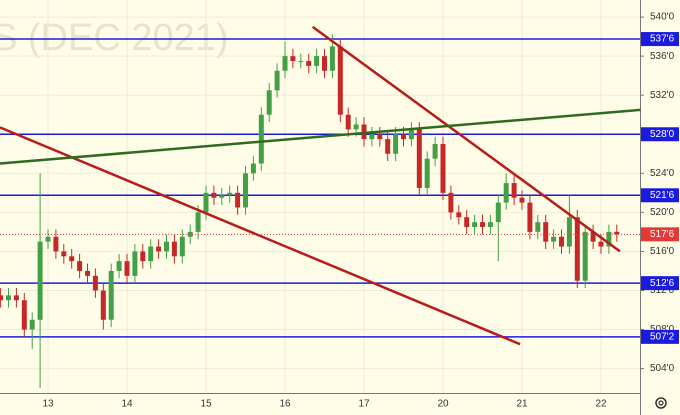 This screenshot has height=415, width=680. I want to click on gear-hub, so click(661, 403).